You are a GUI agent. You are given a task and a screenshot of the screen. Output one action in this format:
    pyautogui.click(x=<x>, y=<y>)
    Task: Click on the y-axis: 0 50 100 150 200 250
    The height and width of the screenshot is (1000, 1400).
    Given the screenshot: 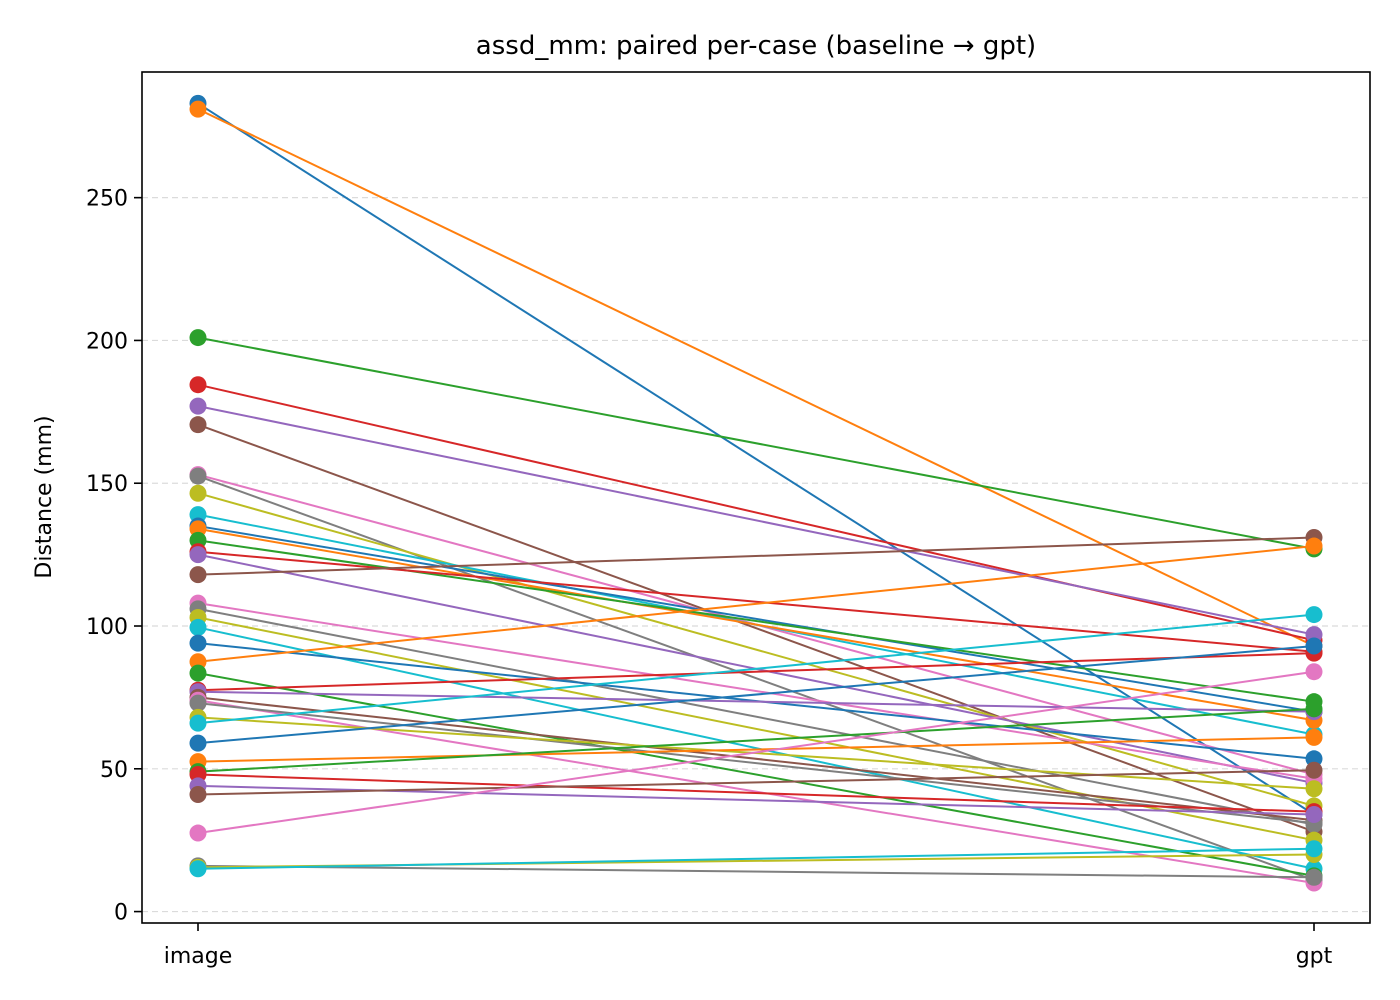 What is the action you would take?
    pyautogui.click(x=114, y=556)
    